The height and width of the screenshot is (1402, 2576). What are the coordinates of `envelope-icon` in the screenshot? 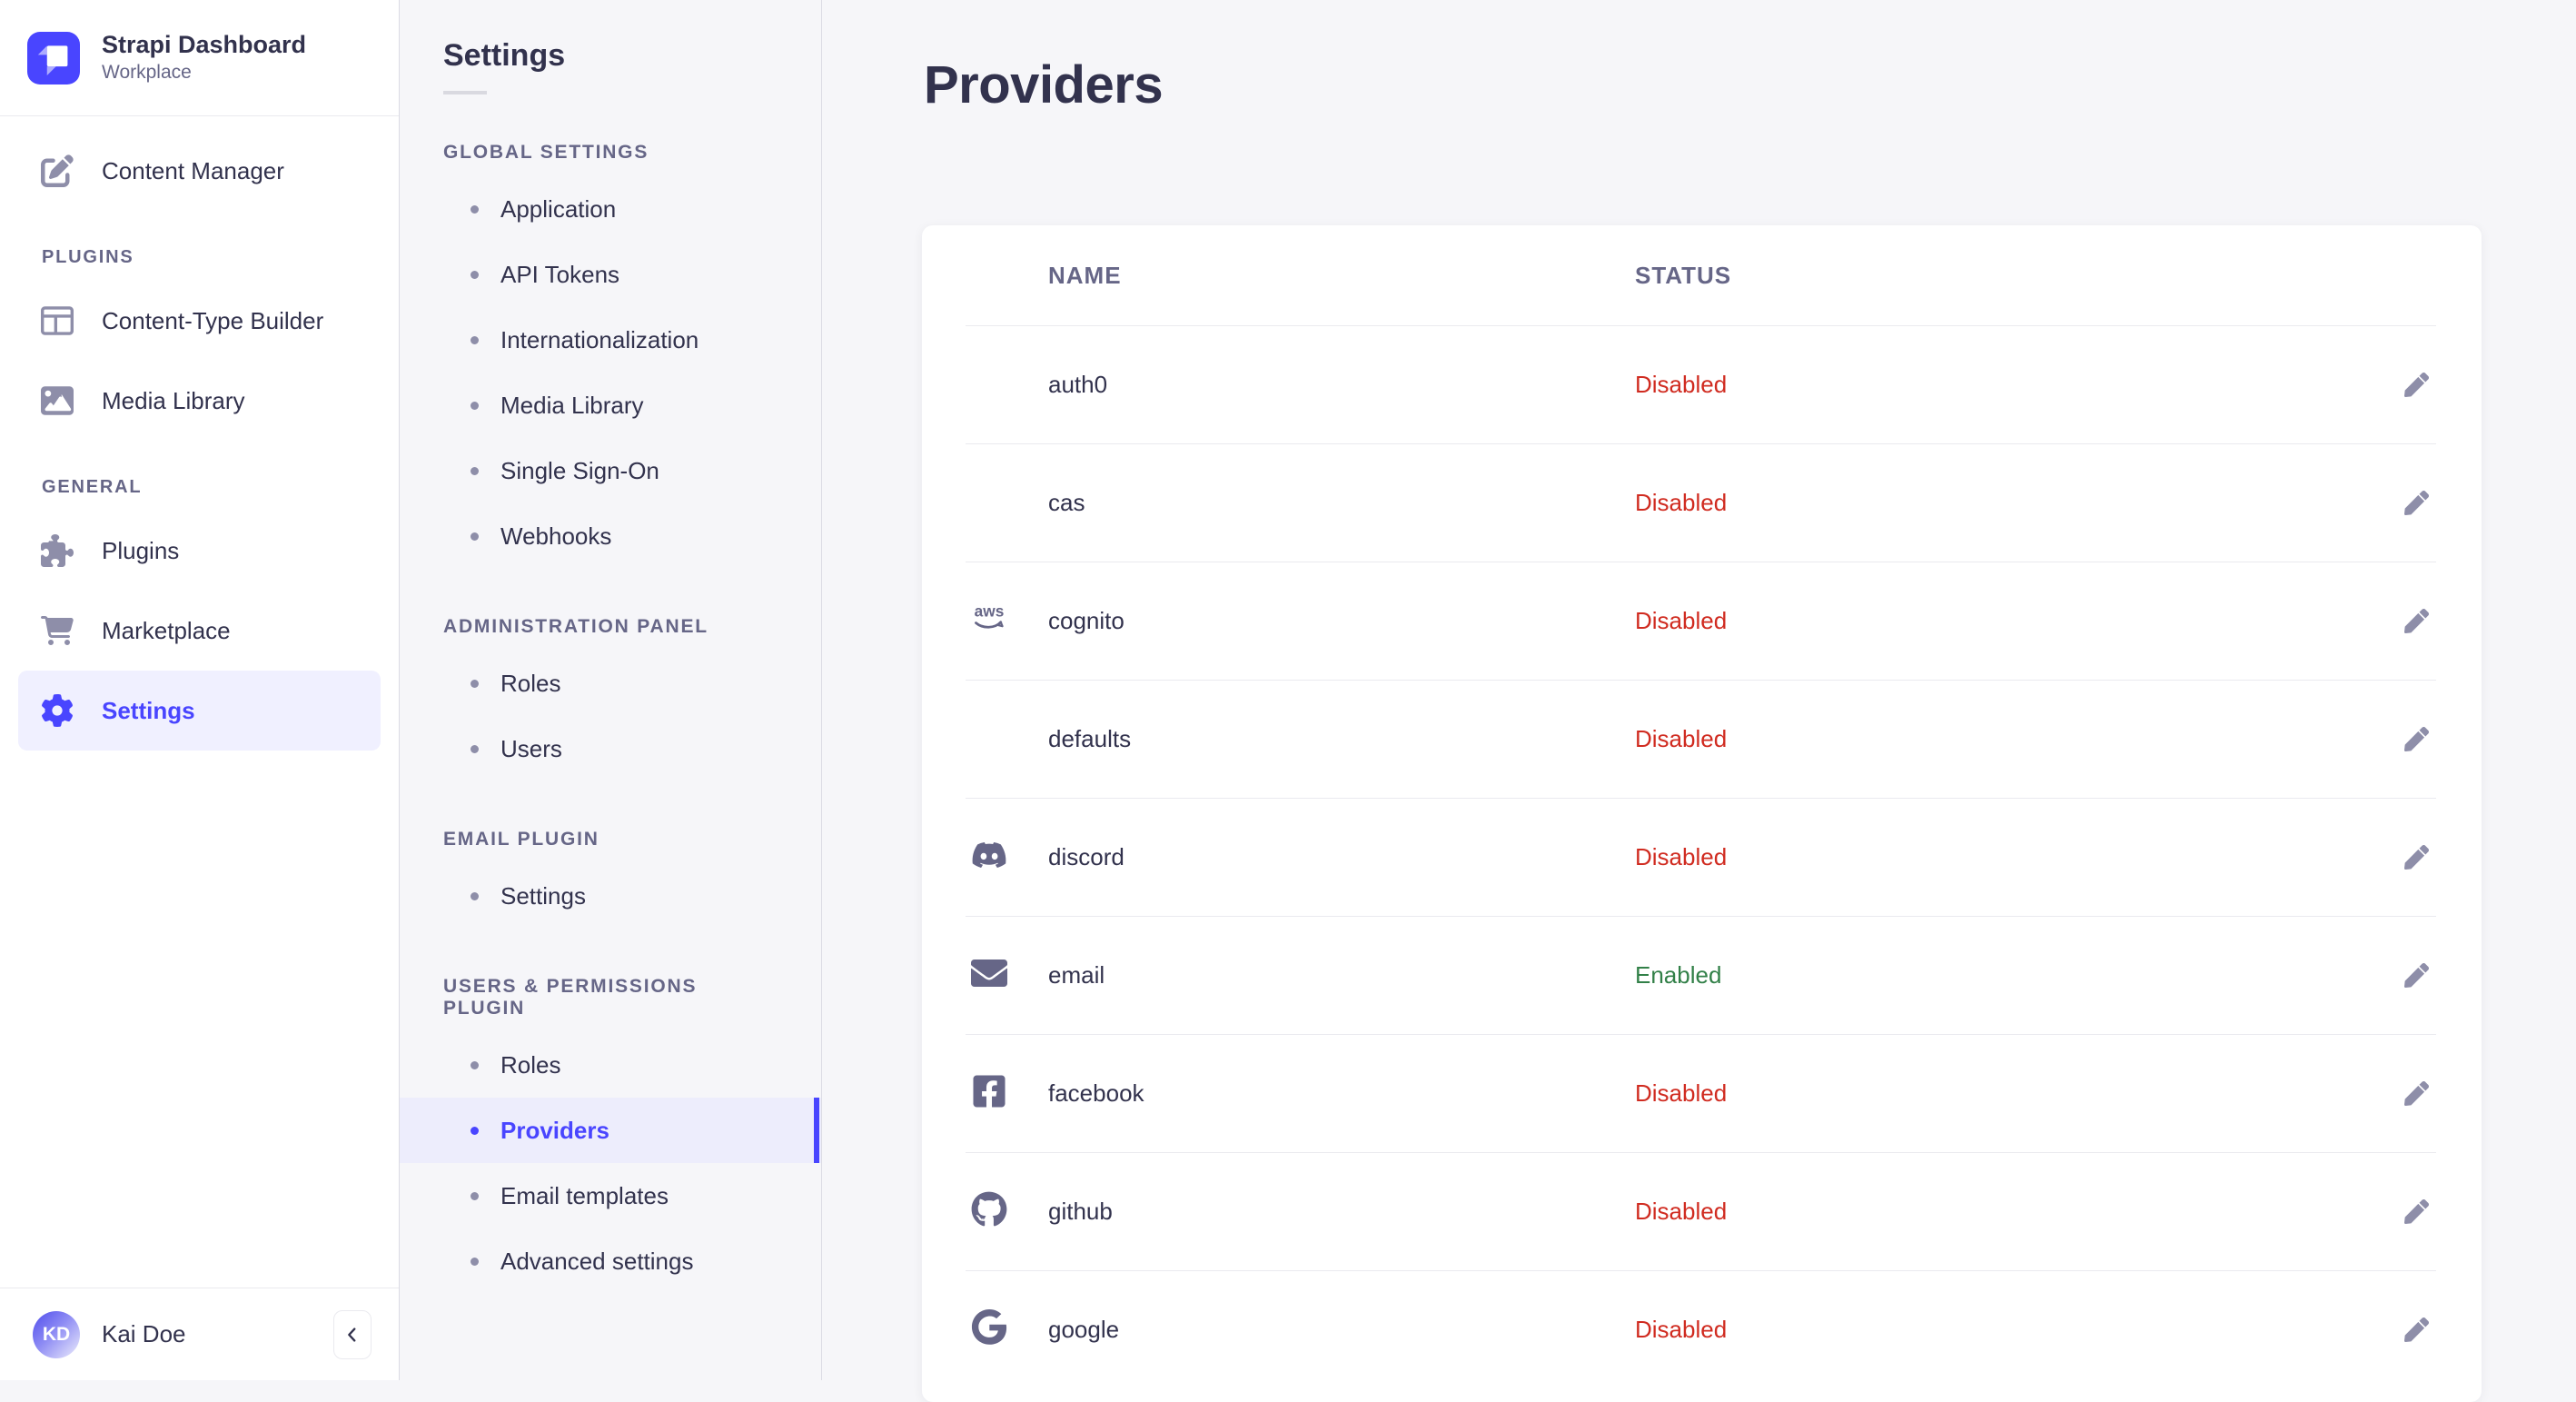 It's located at (989, 975).